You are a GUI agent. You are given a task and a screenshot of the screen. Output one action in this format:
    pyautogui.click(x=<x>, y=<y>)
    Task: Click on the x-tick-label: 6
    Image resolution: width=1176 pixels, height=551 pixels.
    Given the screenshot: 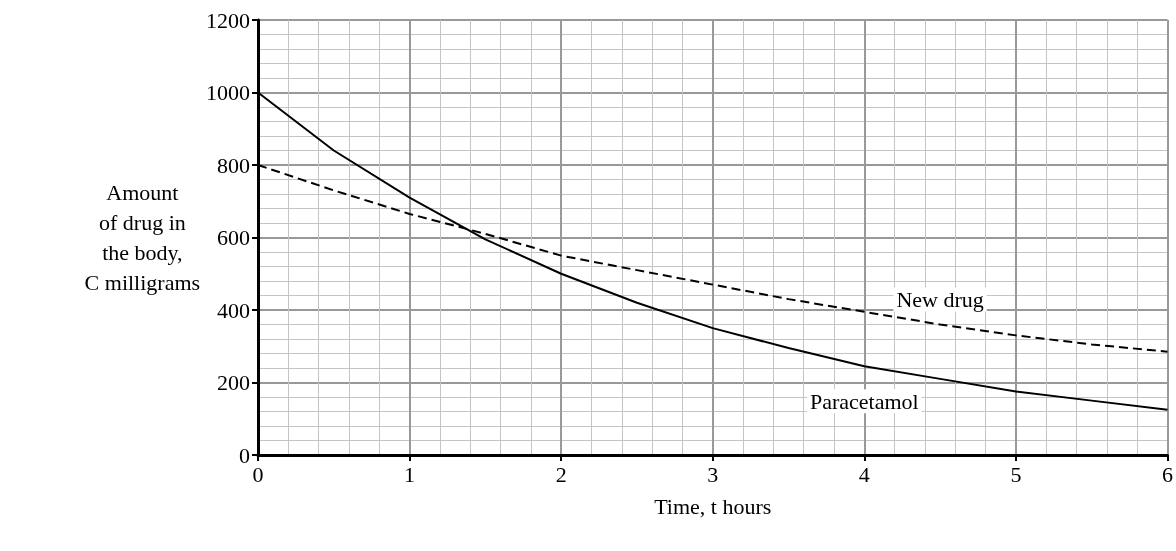 What is the action you would take?
    pyautogui.click(x=1167, y=474)
    